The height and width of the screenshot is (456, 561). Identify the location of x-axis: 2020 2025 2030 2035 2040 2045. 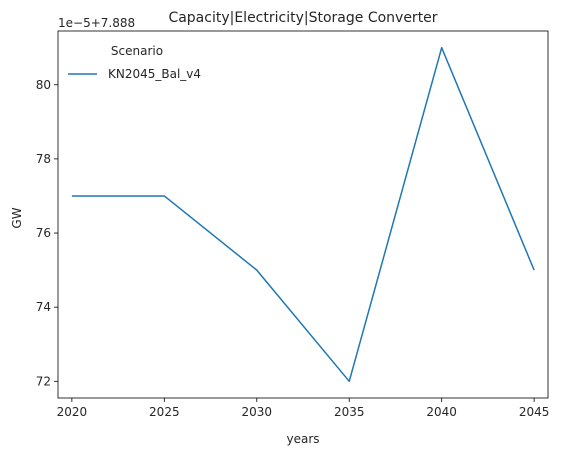
(303, 408).